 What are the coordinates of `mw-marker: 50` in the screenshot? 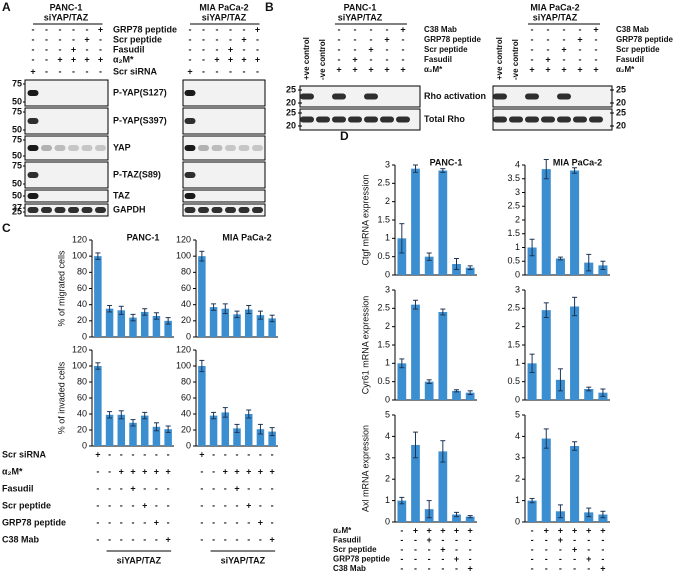 It's located at (17, 183).